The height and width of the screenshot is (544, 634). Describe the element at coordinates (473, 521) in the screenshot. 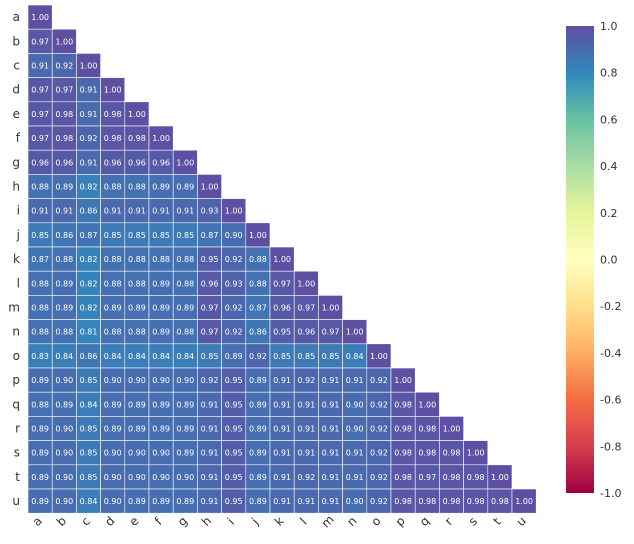

I see `x-tick-label: s` at that location.